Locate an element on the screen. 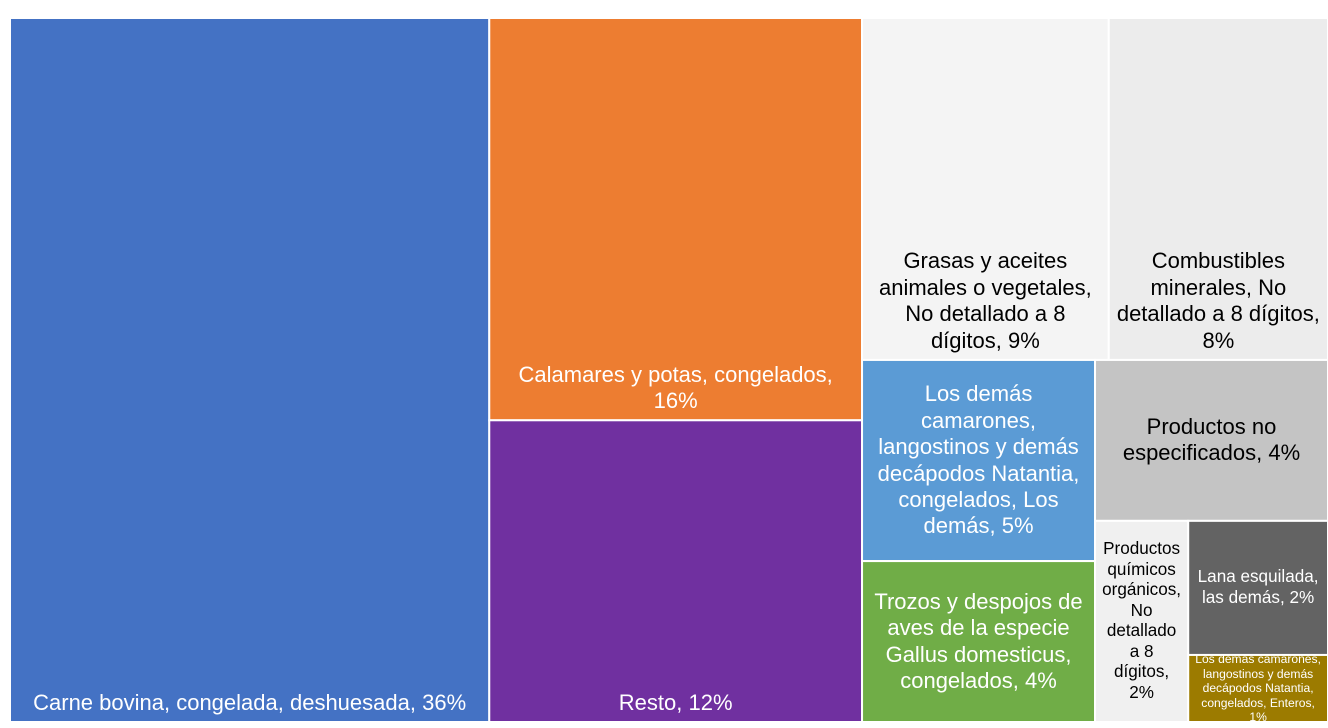 This screenshot has width=1328, height=728. tile-label-box: Productos no especificados, 4% is located at coordinates (1211, 440).